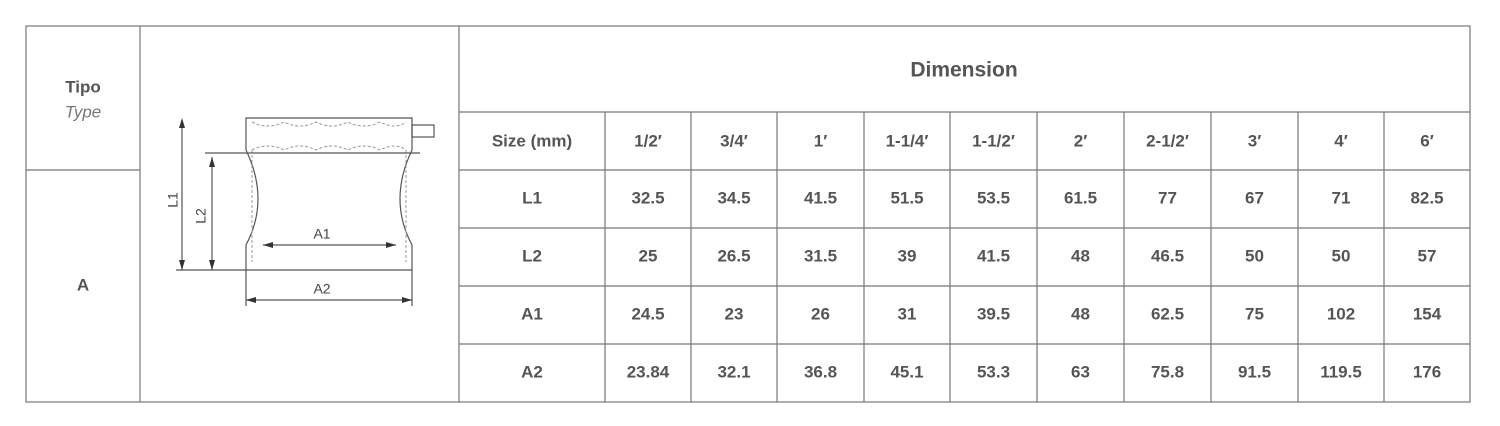 The width and height of the screenshot is (1500, 426). I want to click on row-header: L1, so click(532, 197).